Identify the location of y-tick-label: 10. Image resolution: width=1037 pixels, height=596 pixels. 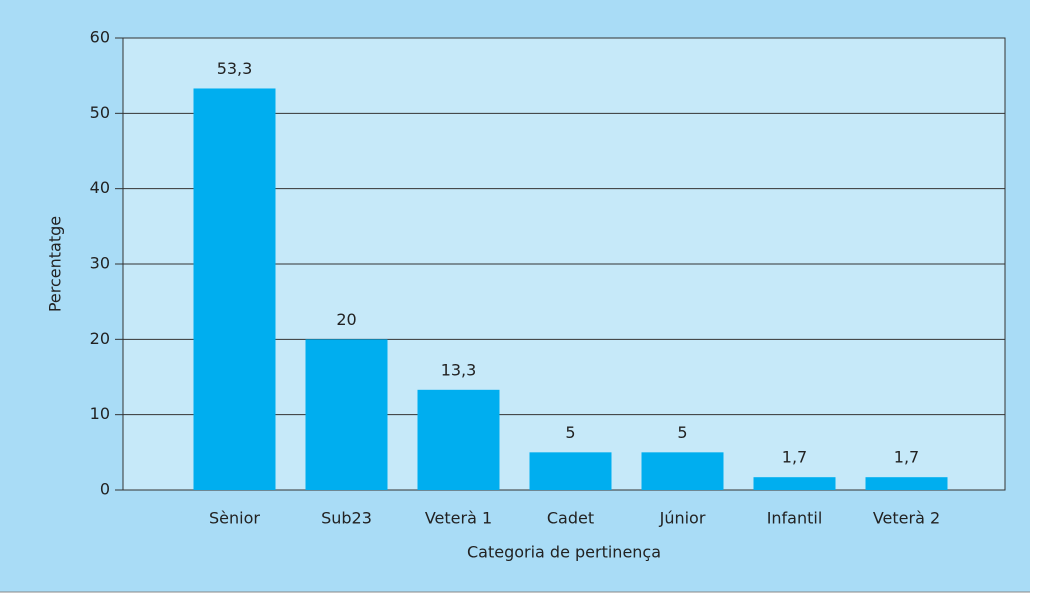
(100, 413).